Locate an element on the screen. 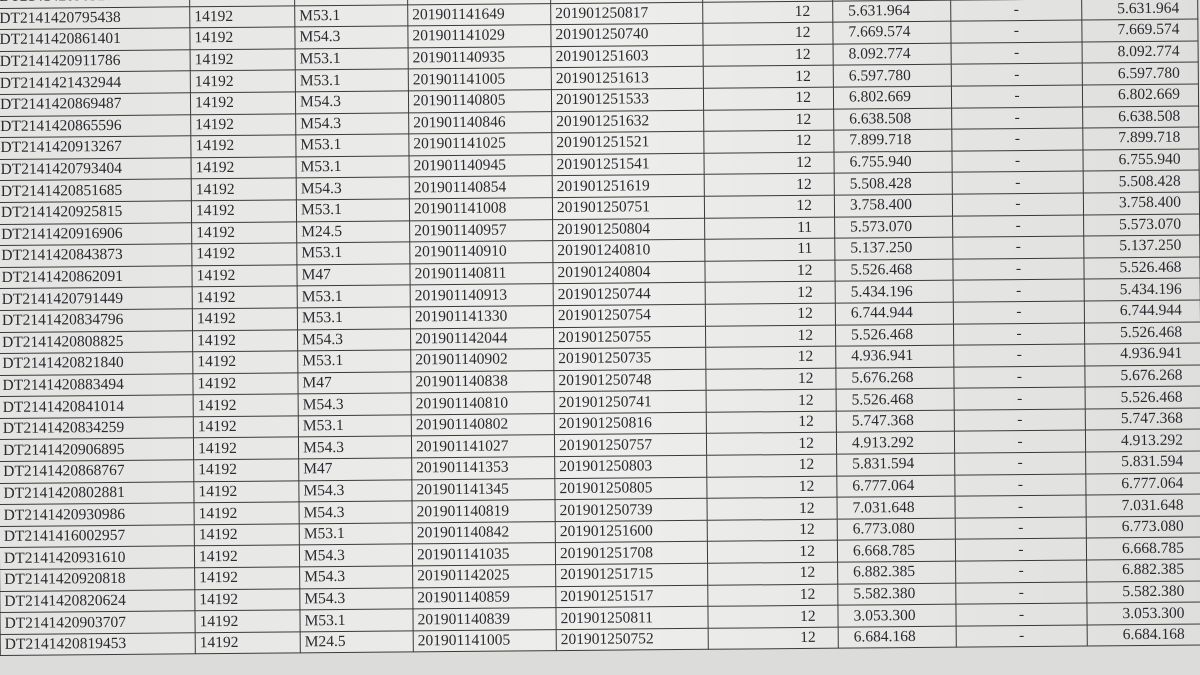 This screenshot has width=1200, height=675. amount-cell: 3.758.400 is located at coordinates (893, 205).